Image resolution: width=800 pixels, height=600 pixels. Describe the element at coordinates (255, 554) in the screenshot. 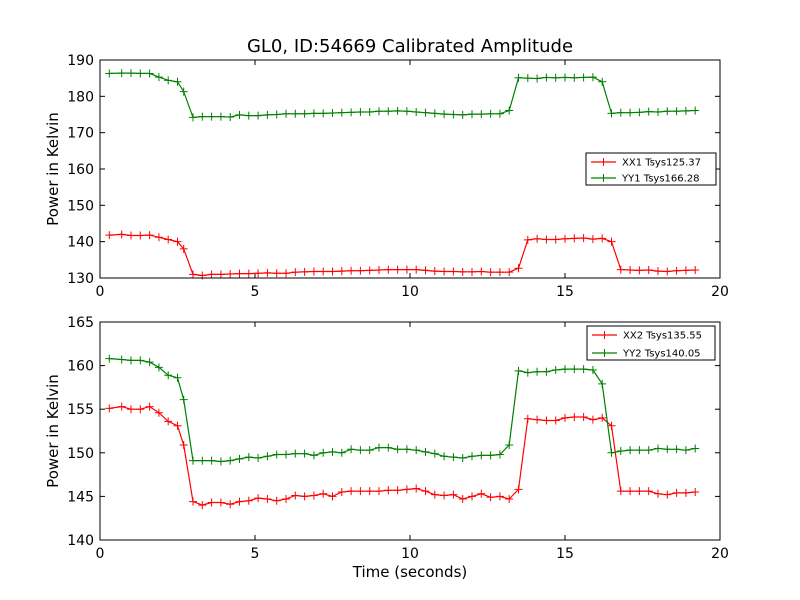

I see `x-tick-label: 5` at that location.